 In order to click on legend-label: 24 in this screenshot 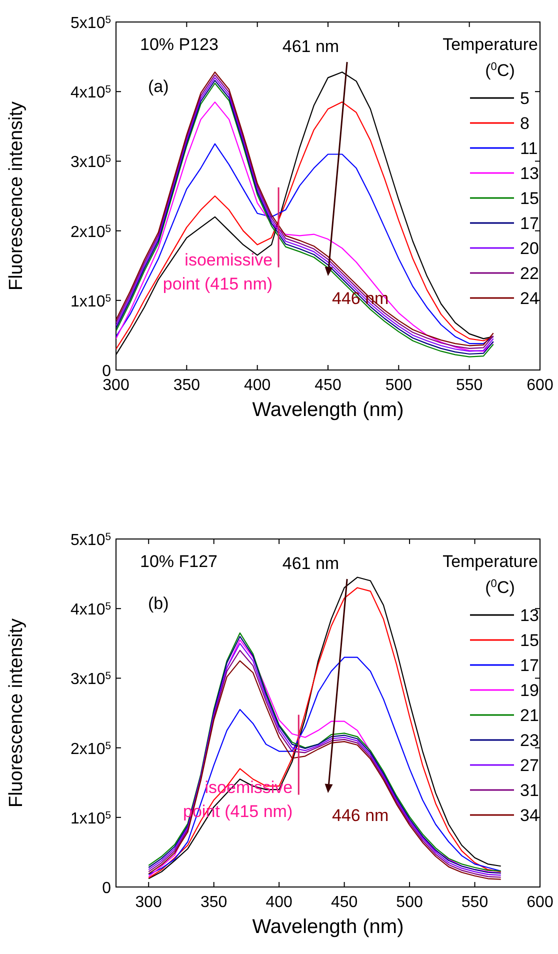, I will do `click(529, 298)`.